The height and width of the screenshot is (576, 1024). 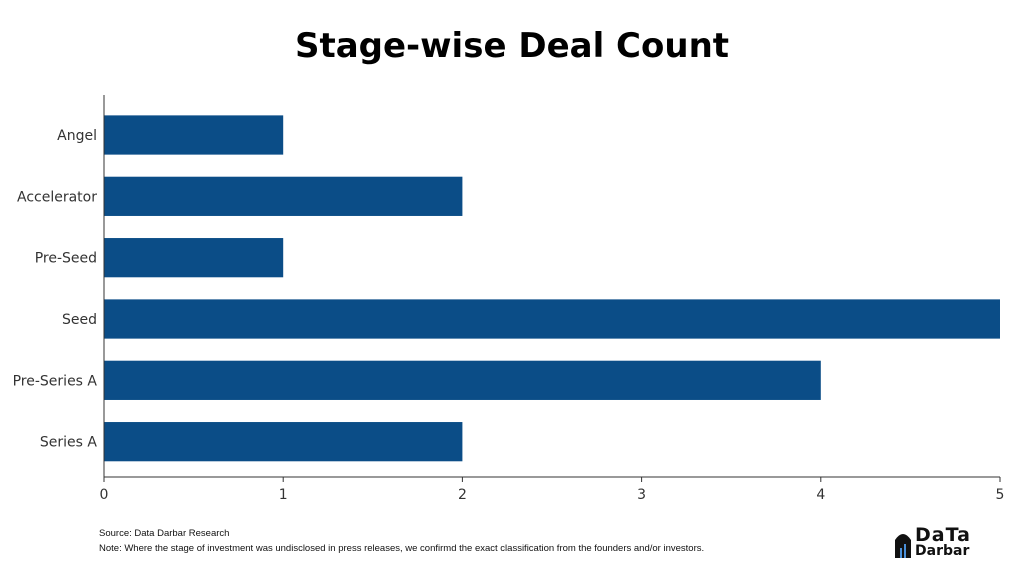 I want to click on y-tick-label-angel: Angel, so click(x=77, y=136).